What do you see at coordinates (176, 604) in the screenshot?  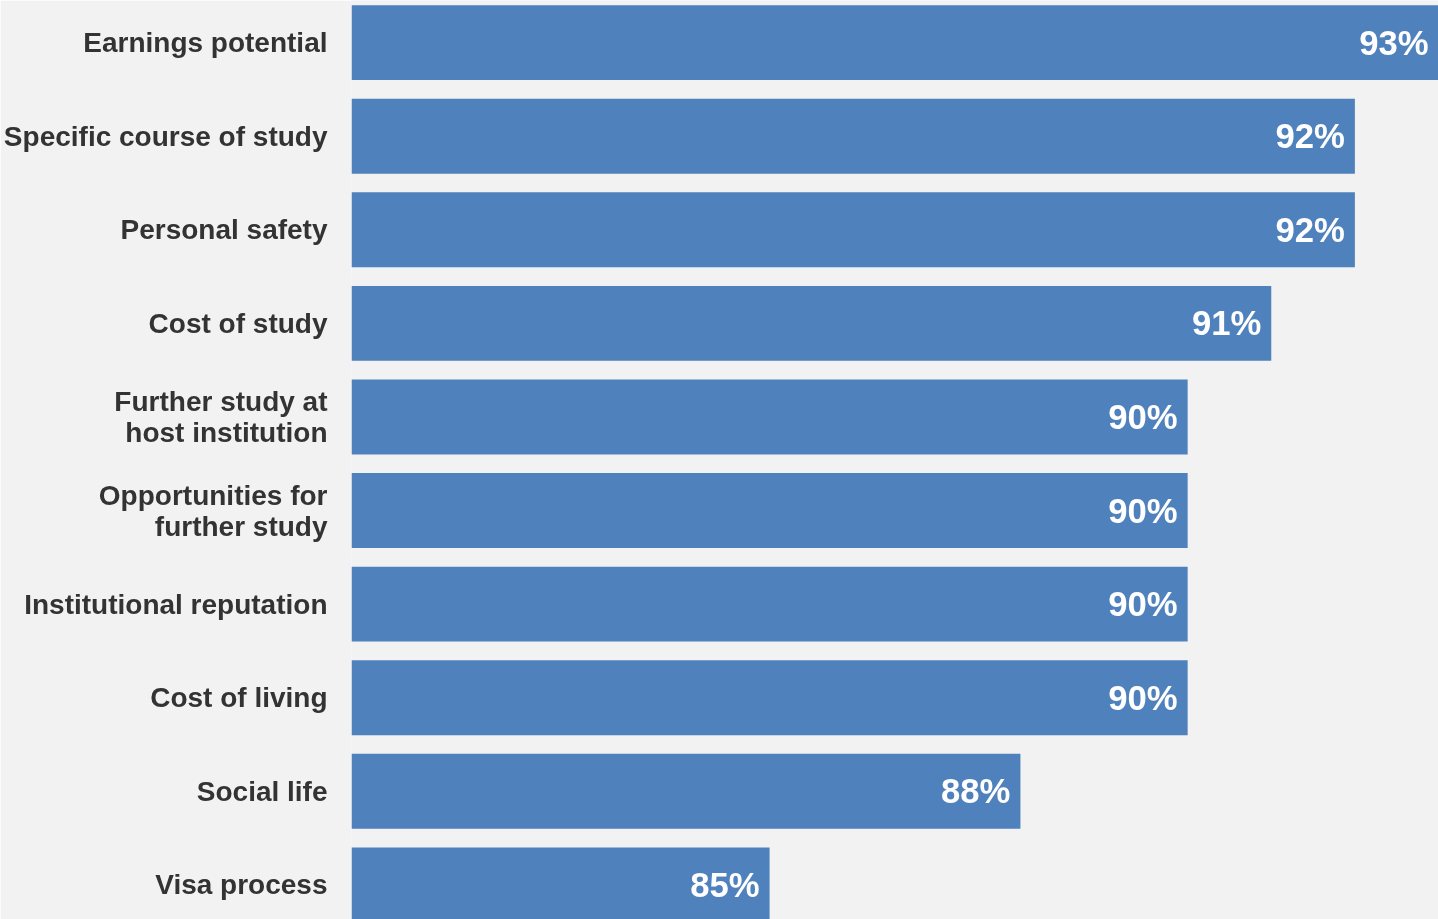 I see `y-tick-label: Institutional reputation` at bounding box center [176, 604].